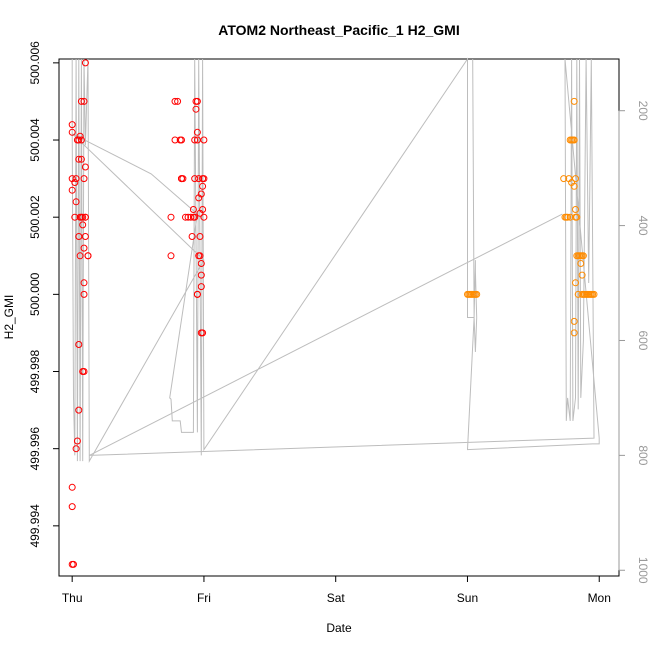 Image resolution: width=650 pixels, height=650 pixels. Describe the element at coordinates (467, 598) in the screenshot. I see `x-tick-label: Sun` at that location.